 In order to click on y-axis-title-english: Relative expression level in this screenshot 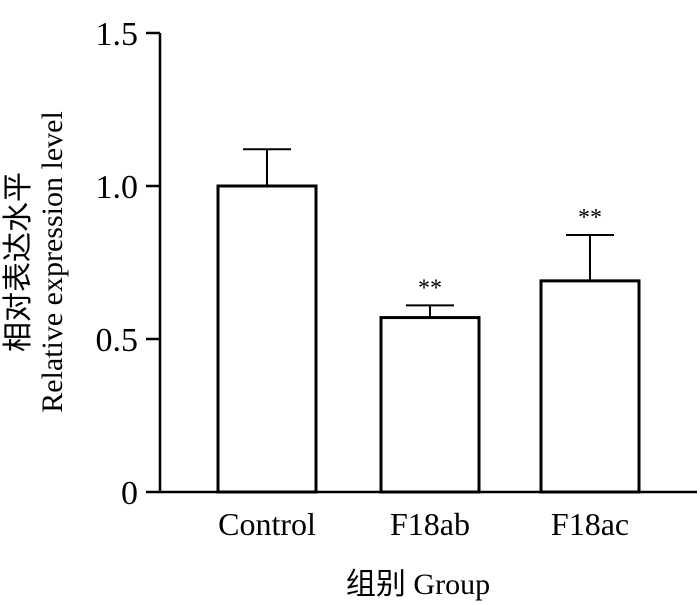, I will do `click(52, 262)`.